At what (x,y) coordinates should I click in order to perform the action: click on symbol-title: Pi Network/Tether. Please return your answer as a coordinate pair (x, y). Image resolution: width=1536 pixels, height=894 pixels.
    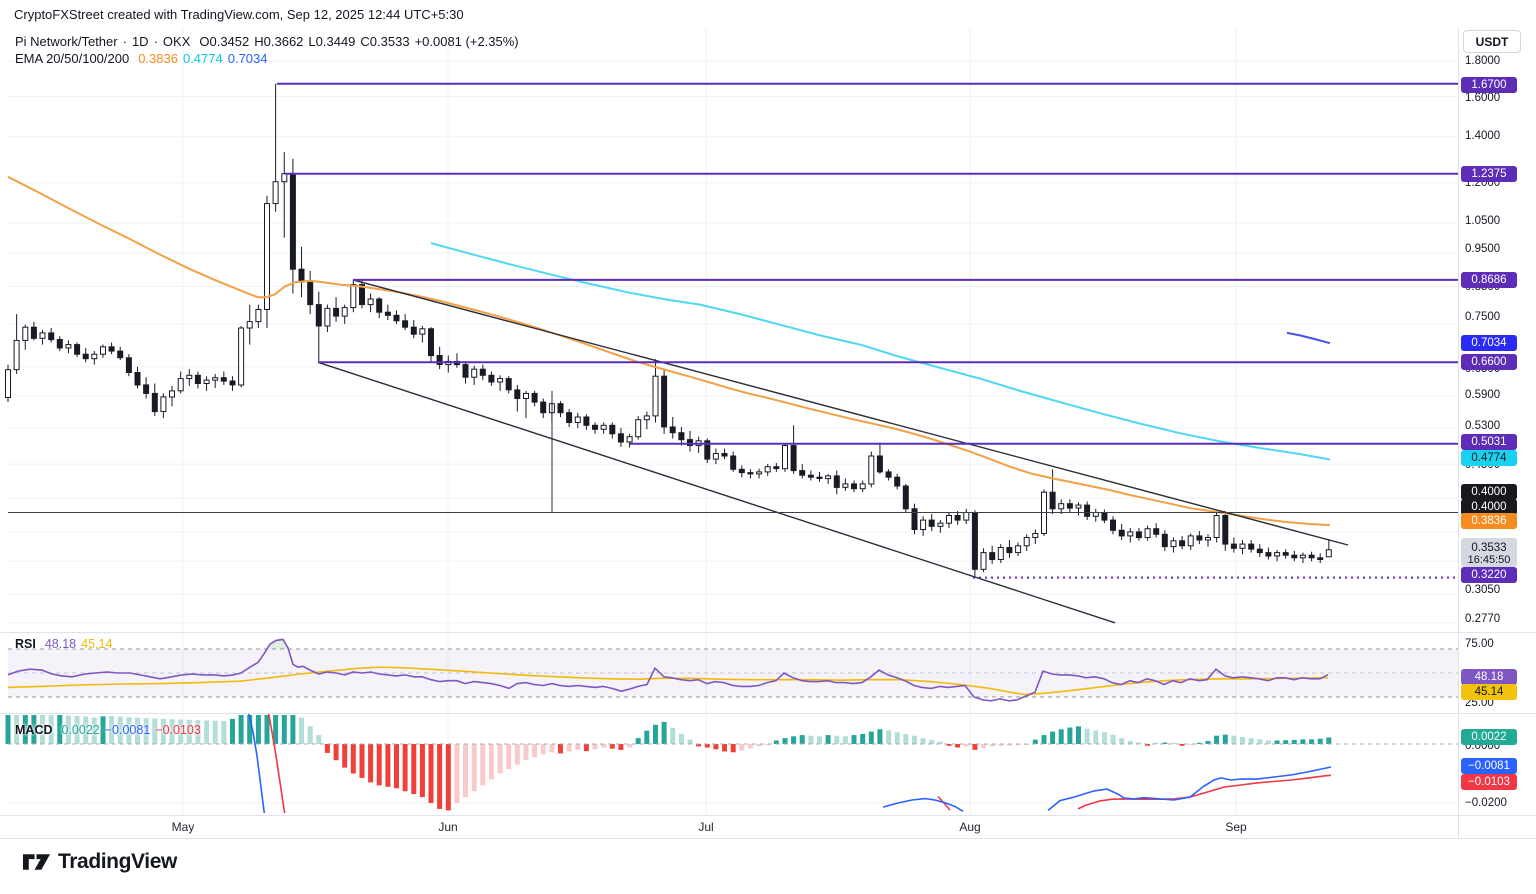
    Looking at the image, I should click on (66, 41).